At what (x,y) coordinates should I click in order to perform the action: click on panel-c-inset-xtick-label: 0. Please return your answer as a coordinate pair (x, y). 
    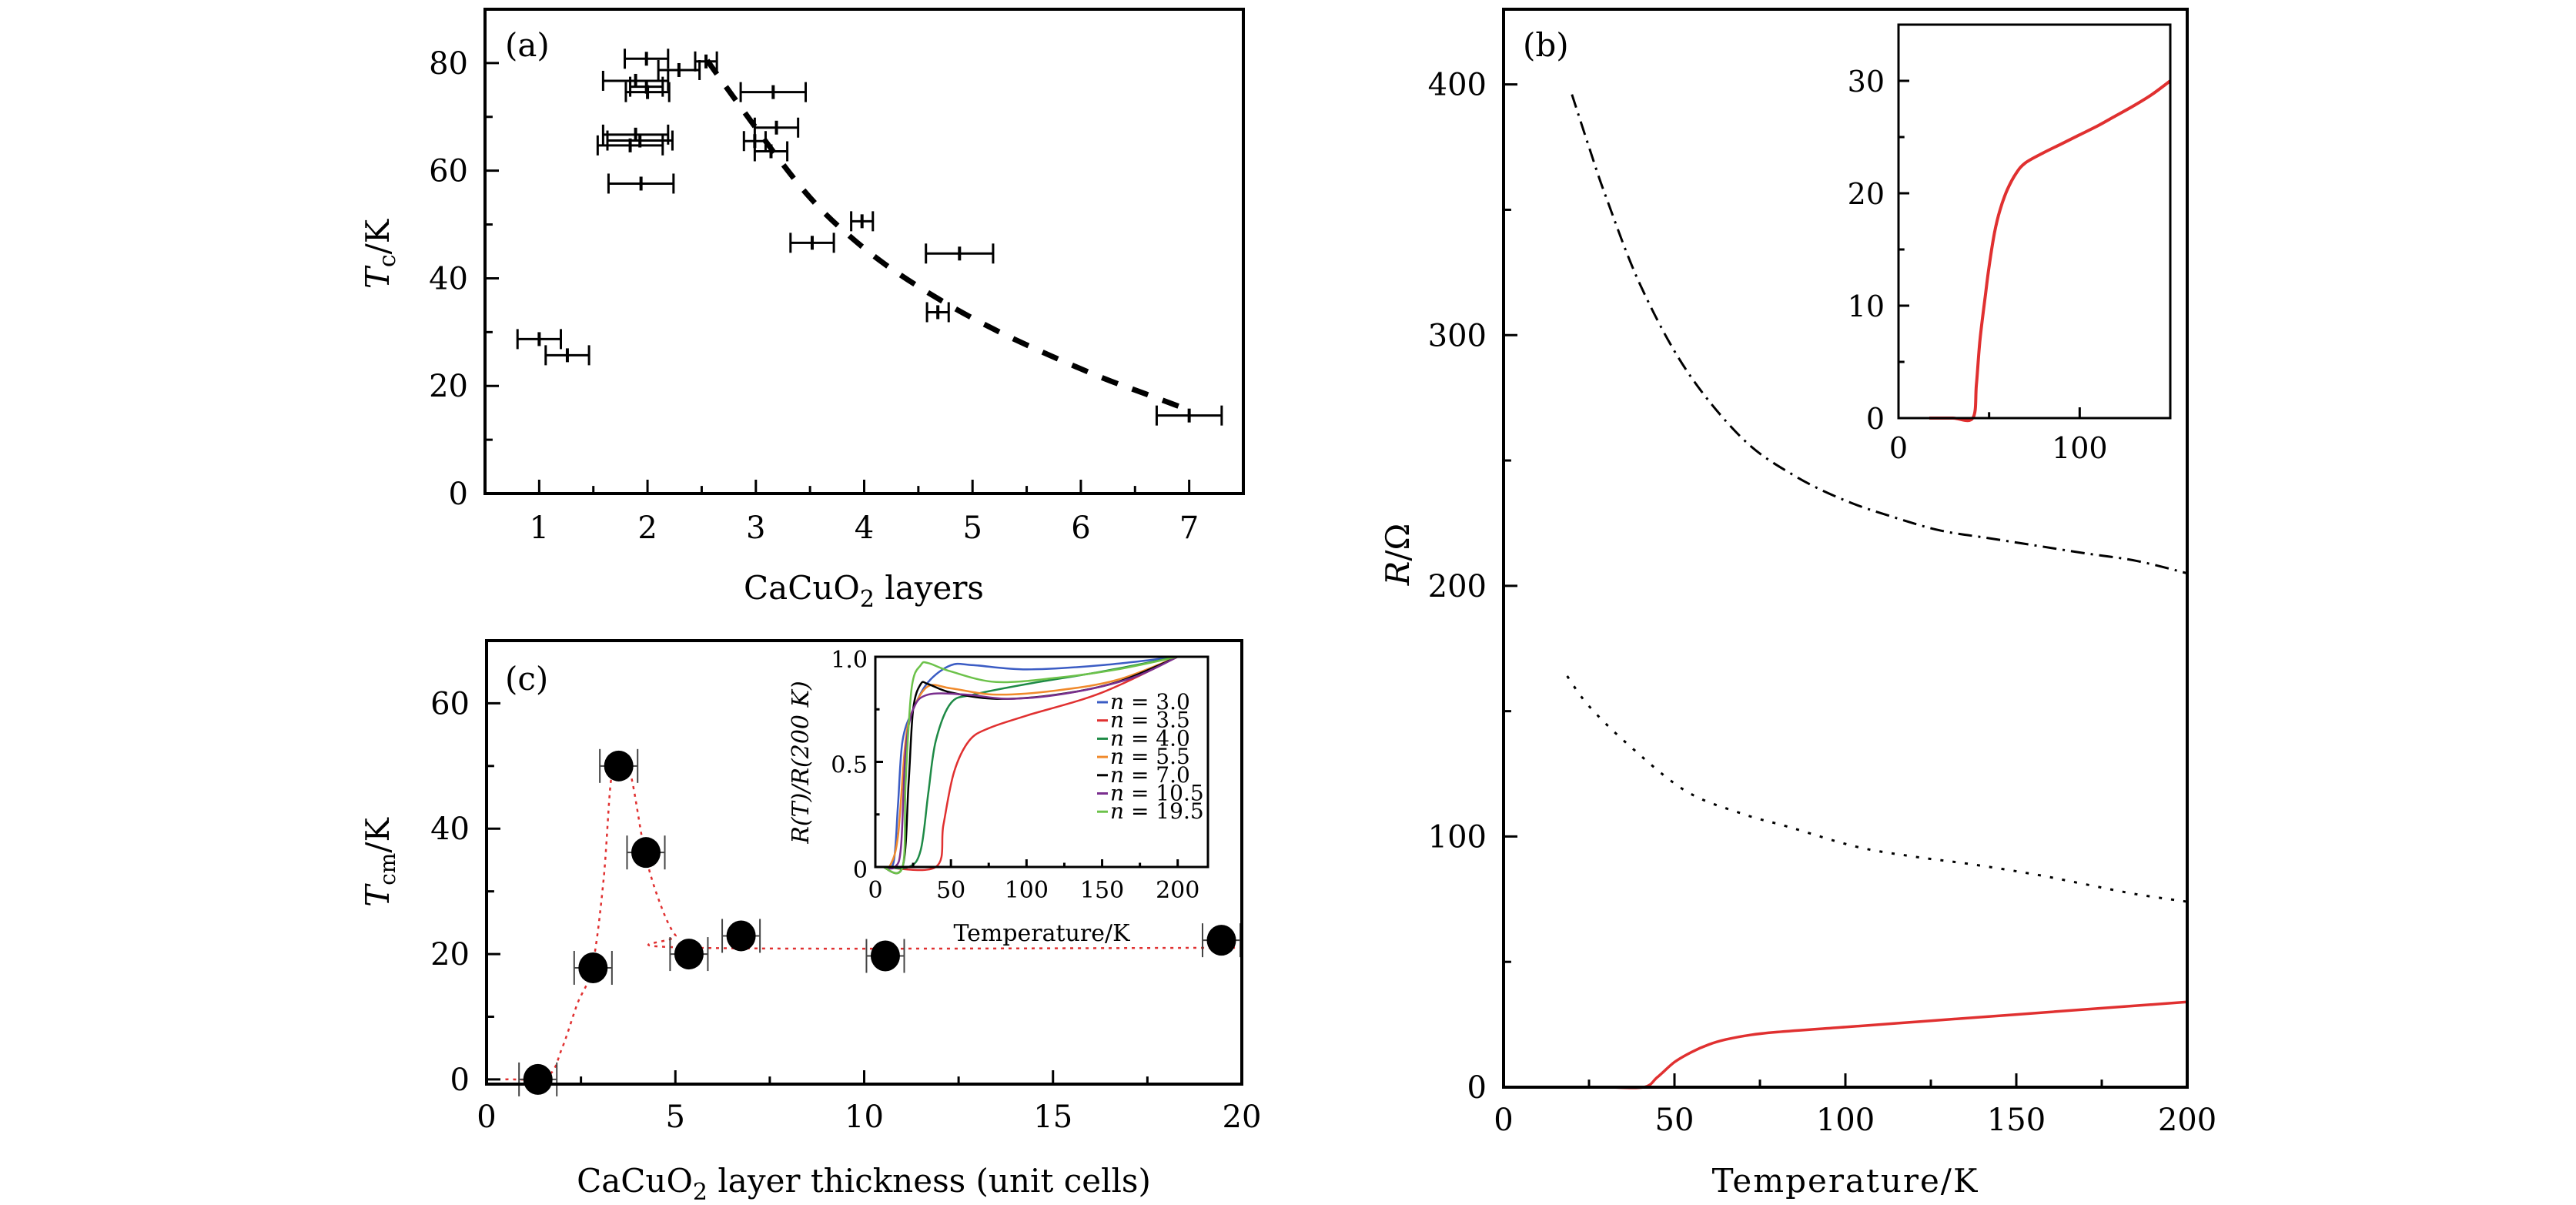
    Looking at the image, I should click on (875, 891).